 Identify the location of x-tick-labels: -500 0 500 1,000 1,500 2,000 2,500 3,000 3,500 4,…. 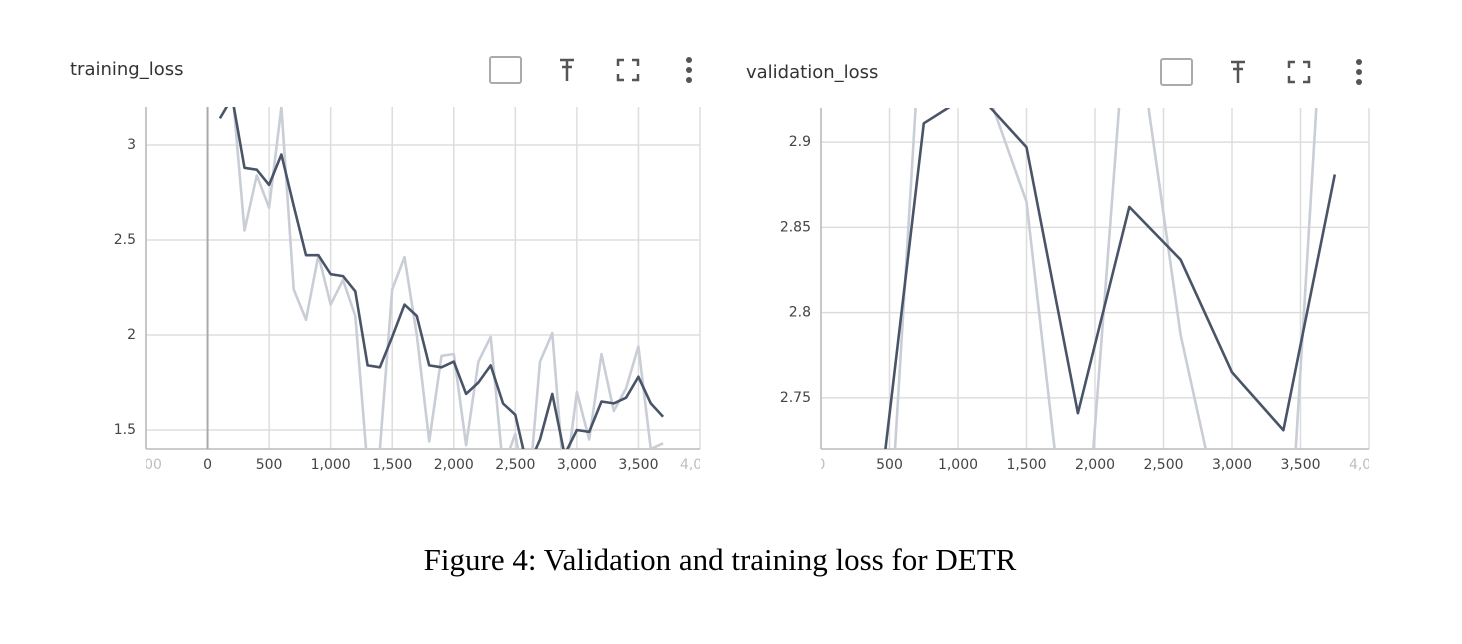
(425, 465).